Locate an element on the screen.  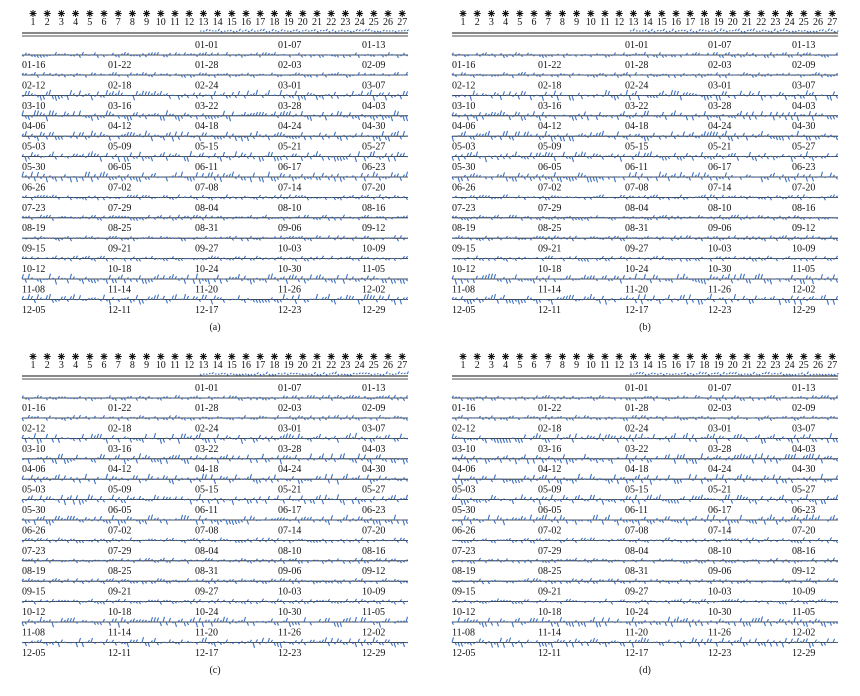
date-label: 10-30 is located at coordinates (289, 269).